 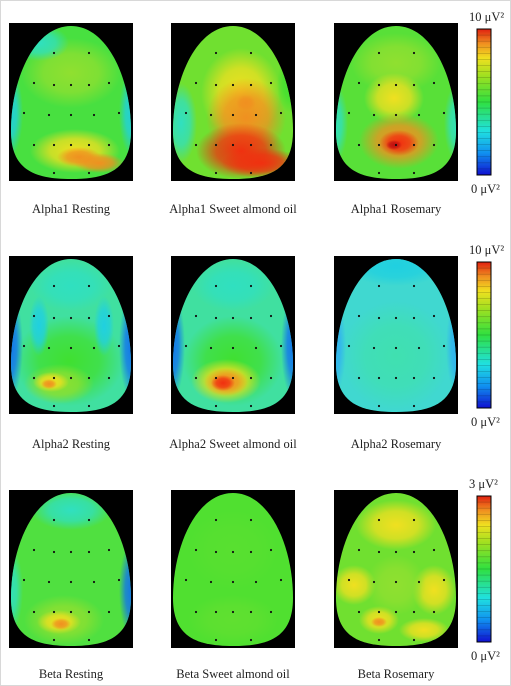 What do you see at coordinates (71, 444) in the screenshot?
I see `panel-label: Alpha2 Resting` at bounding box center [71, 444].